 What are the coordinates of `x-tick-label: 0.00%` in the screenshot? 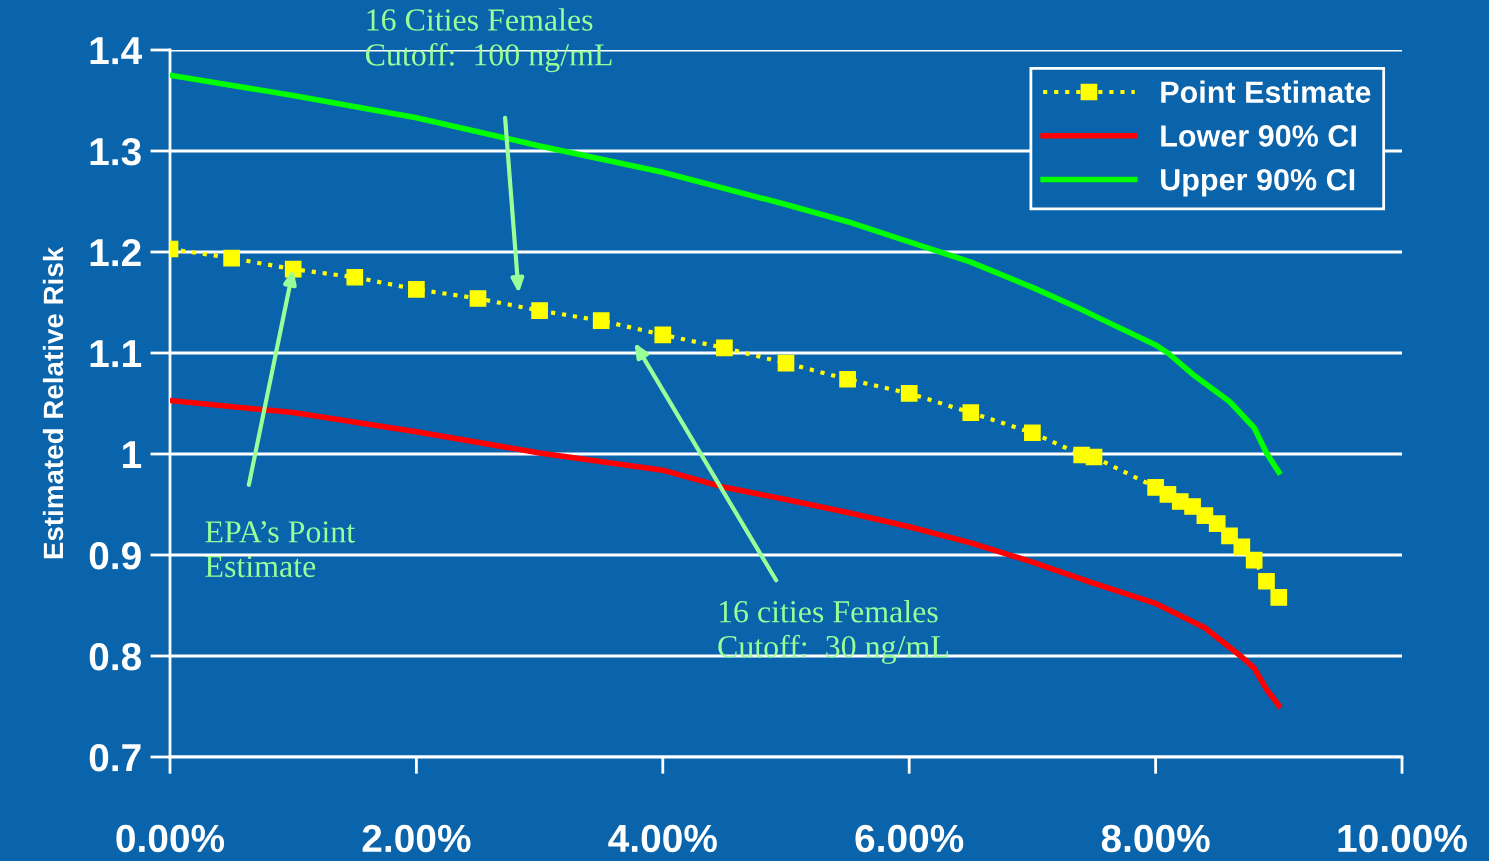 It's located at (170, 838).